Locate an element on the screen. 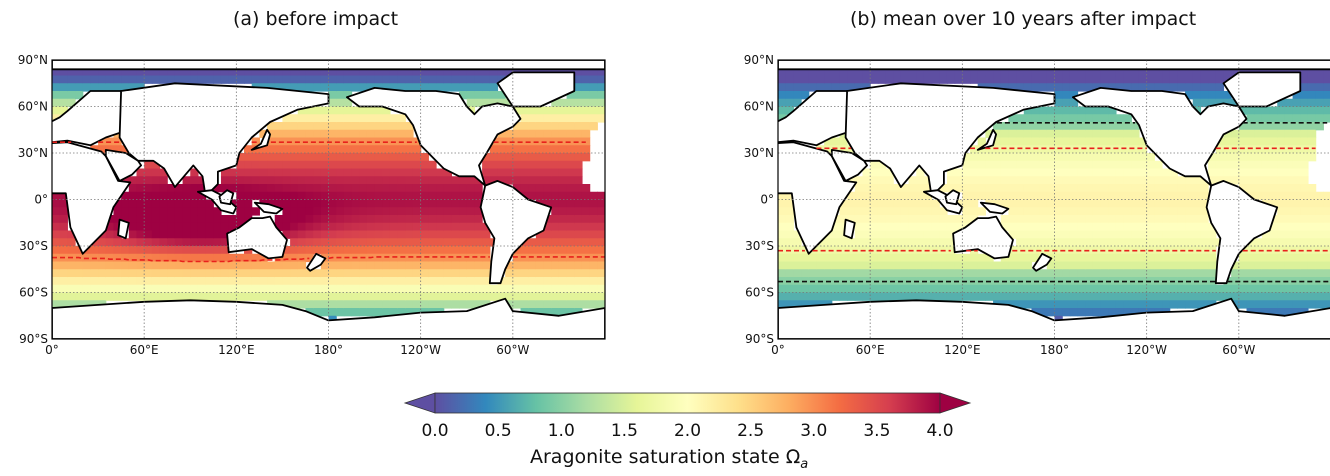  land-madagascar is located at coordinates (849, 229).